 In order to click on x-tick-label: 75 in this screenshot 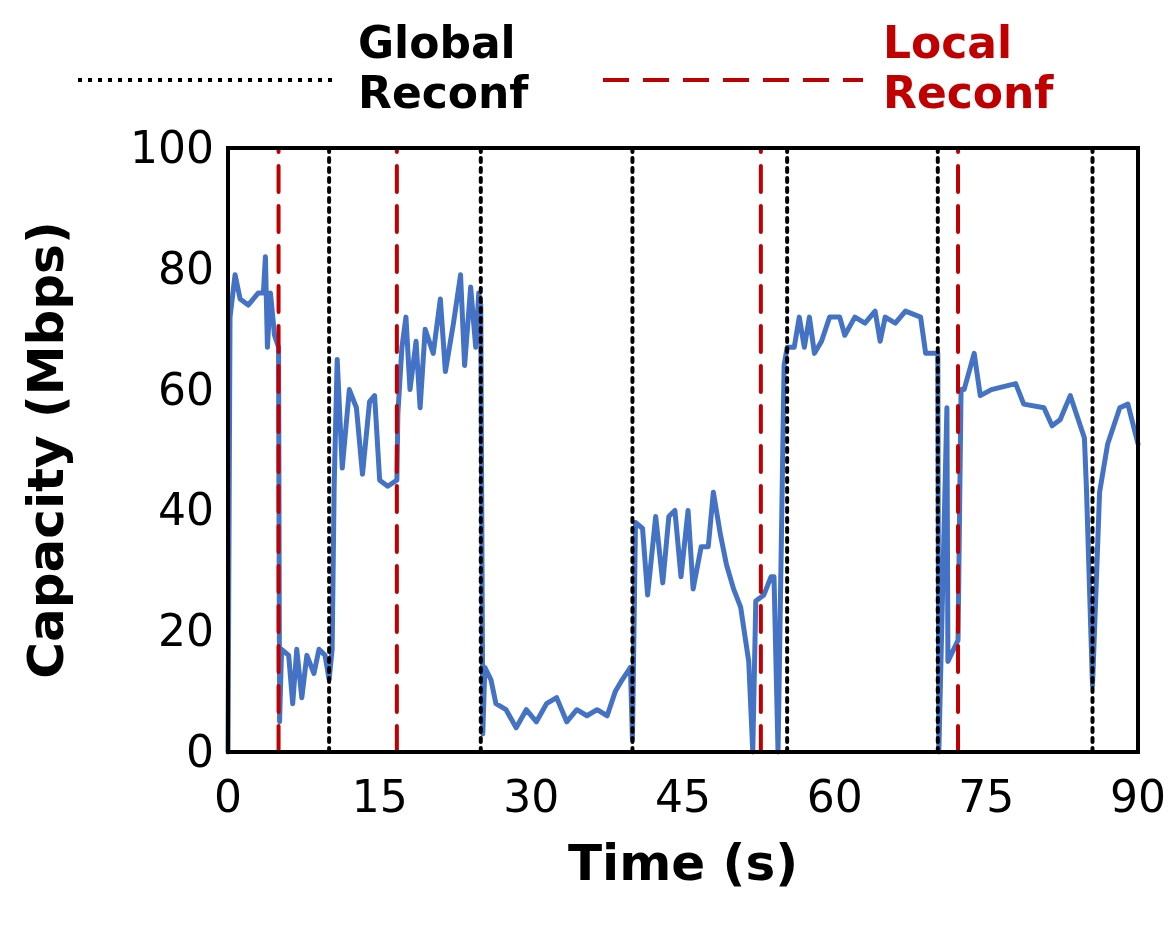, I will do `click(986, 796)`.